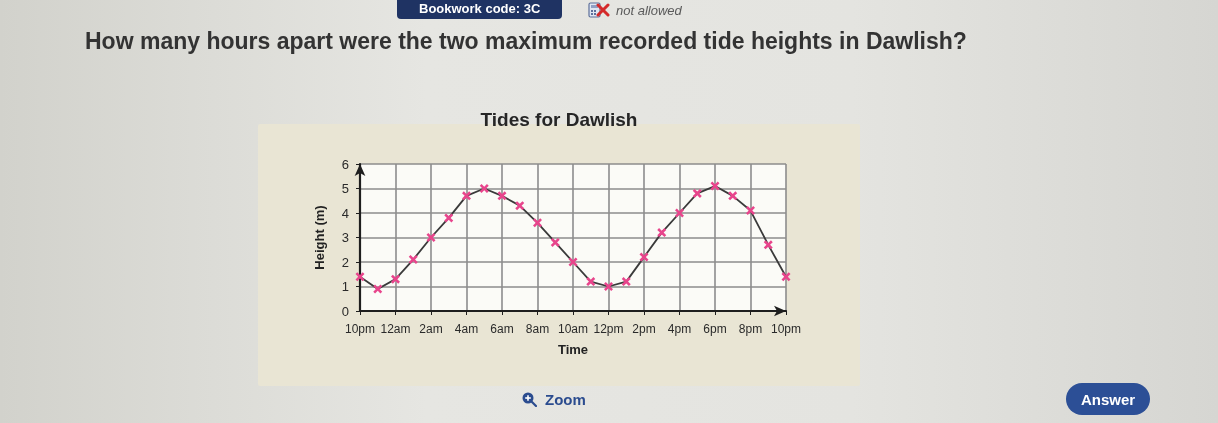  What do you see at coordinates (502, 329) in the screenshot?
I see `x-tick-label: 6am` at bounding box center [502, 329].